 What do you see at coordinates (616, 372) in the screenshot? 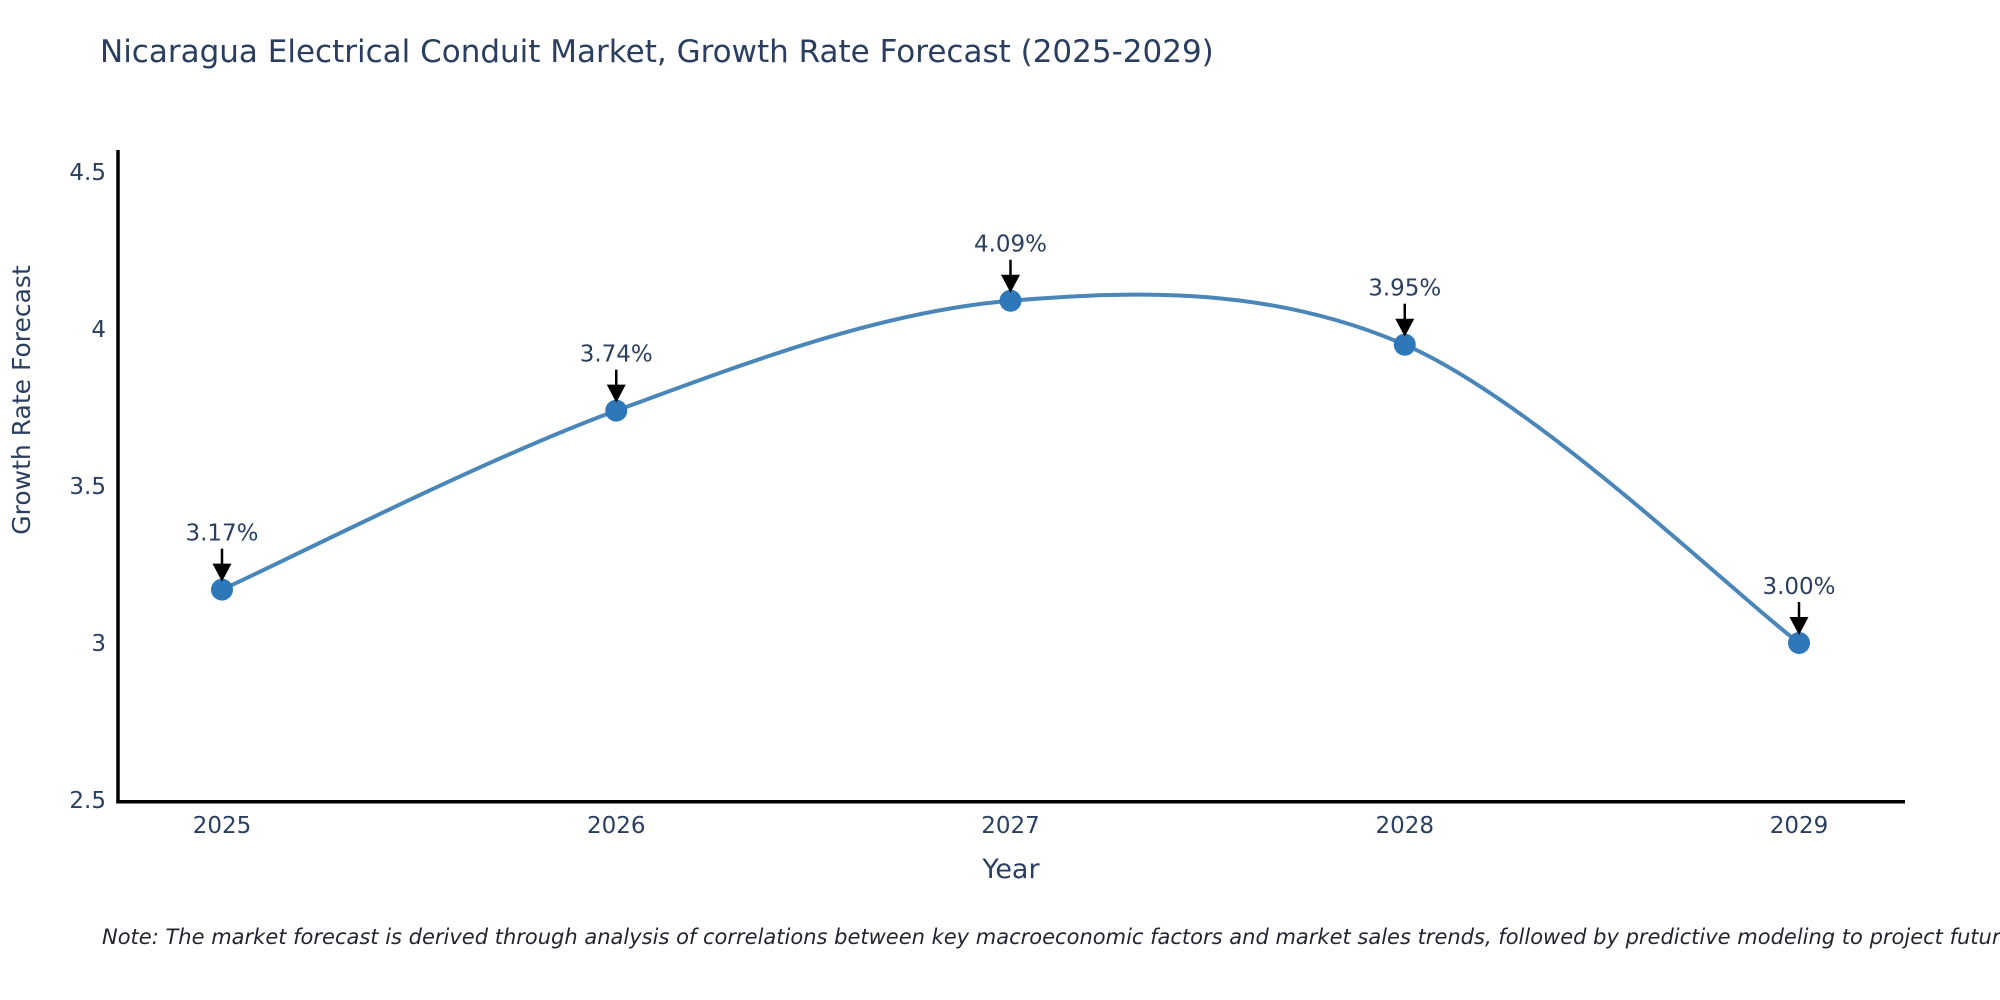
I see `annotation-2026: 3.74%` at bounding box center [616, 372].